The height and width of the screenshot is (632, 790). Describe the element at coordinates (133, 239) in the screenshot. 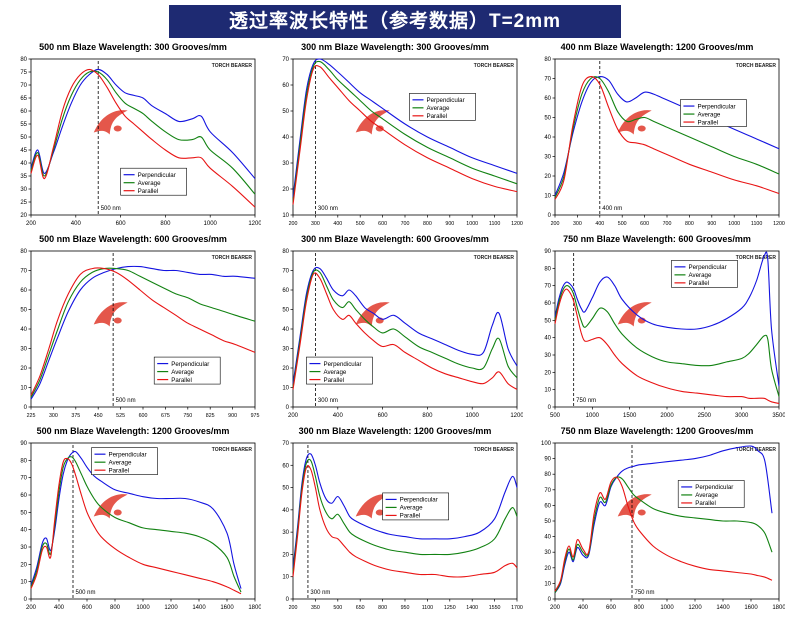

I see `chart-title: 500 nm Blaze Wavelength: 600 Grooves/mm` at that location.